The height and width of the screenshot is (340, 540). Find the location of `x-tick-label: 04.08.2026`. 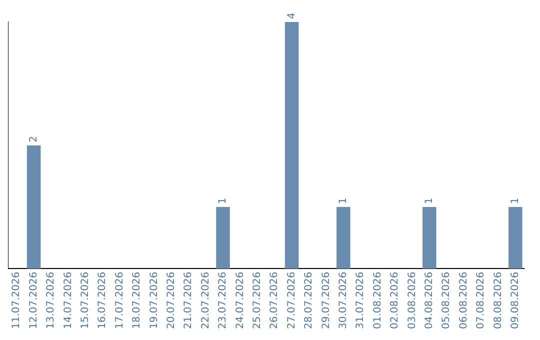

x-tick-label: 04.08.2026 is located at coordinates (429, 301).